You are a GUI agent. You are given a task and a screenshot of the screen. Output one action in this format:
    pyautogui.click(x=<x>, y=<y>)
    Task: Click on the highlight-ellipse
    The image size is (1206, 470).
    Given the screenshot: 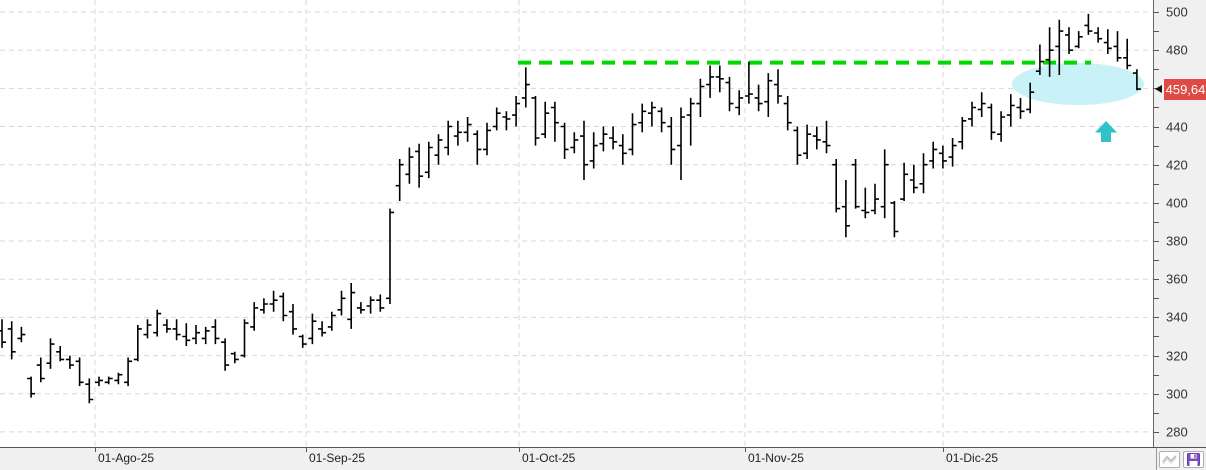 What is the action you would take?
    pyautogui.click(x=1077, y=83)
    